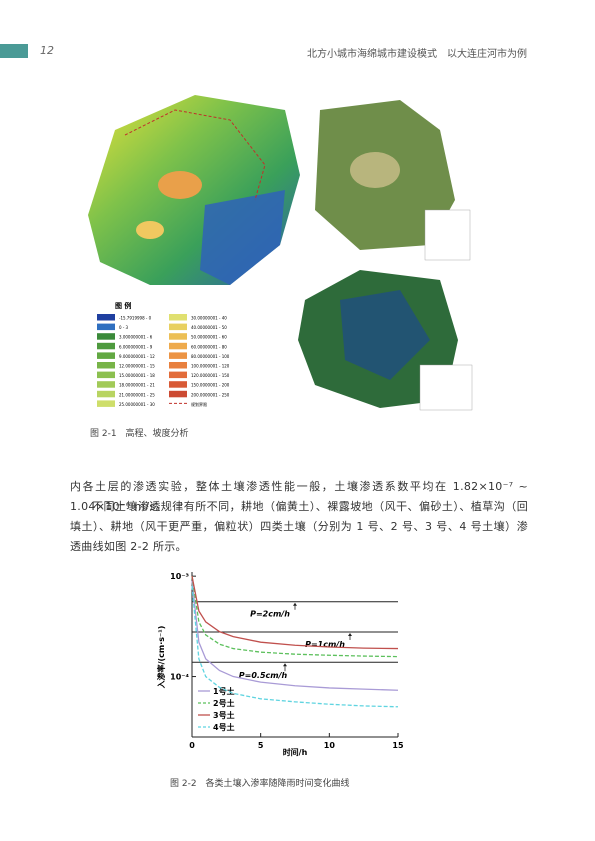 The image size is (595, 841). I want to click on legend-label: 18.00000001 - 21, so click(137, 385).